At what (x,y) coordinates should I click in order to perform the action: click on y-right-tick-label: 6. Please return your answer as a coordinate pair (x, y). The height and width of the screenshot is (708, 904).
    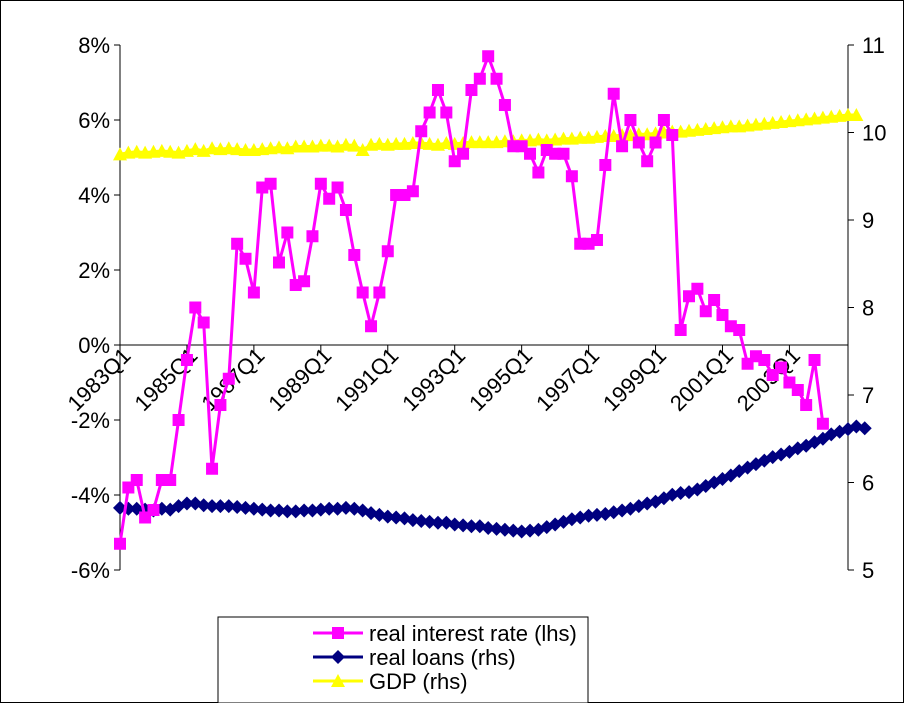
    Looking at the image, I should click on (868, 483).